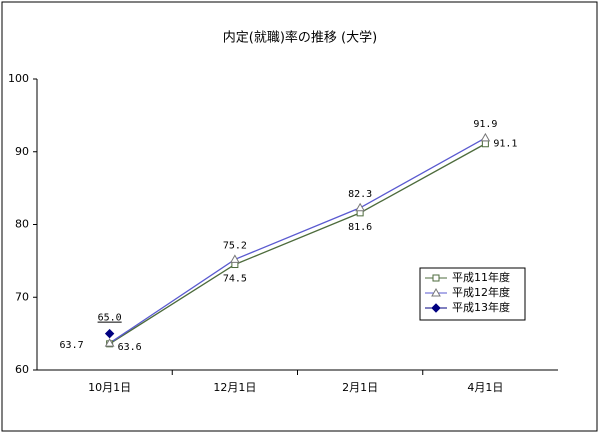 The height and width of the screenshot is (434, 600). What do you see at coordinates (22, 151) in the screenshot?
I see `y-tick-label: 90` at bounding box center [22, 151].